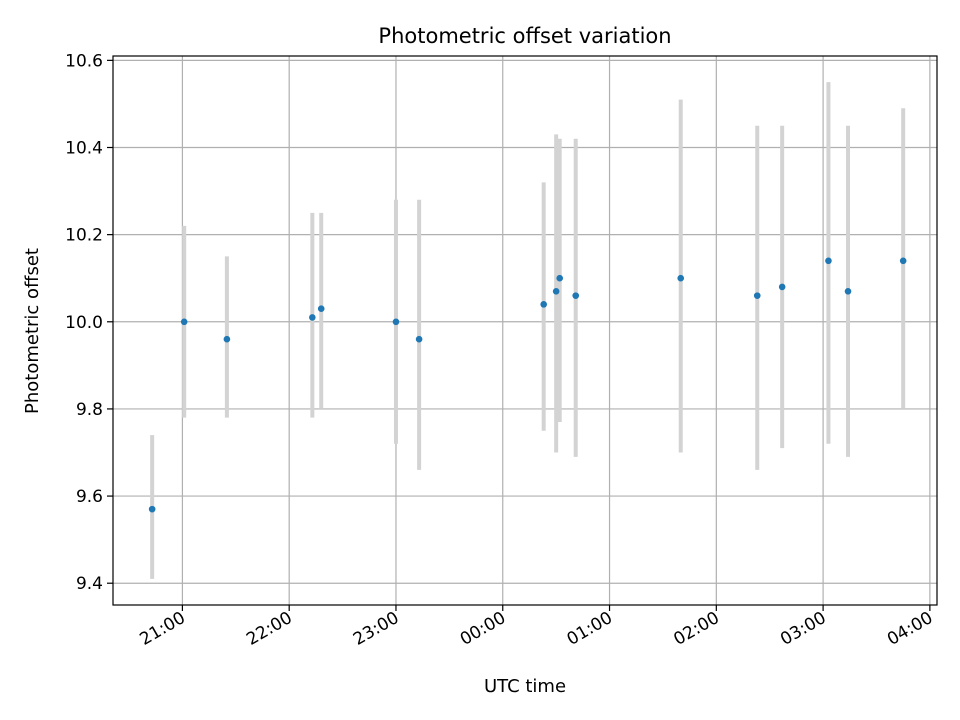 The image size is (960, 720). What do you see at coordinates (89, 410) in the screenshot?
I see `y-tick-label: 9.8` at bounding box center [89, 410].